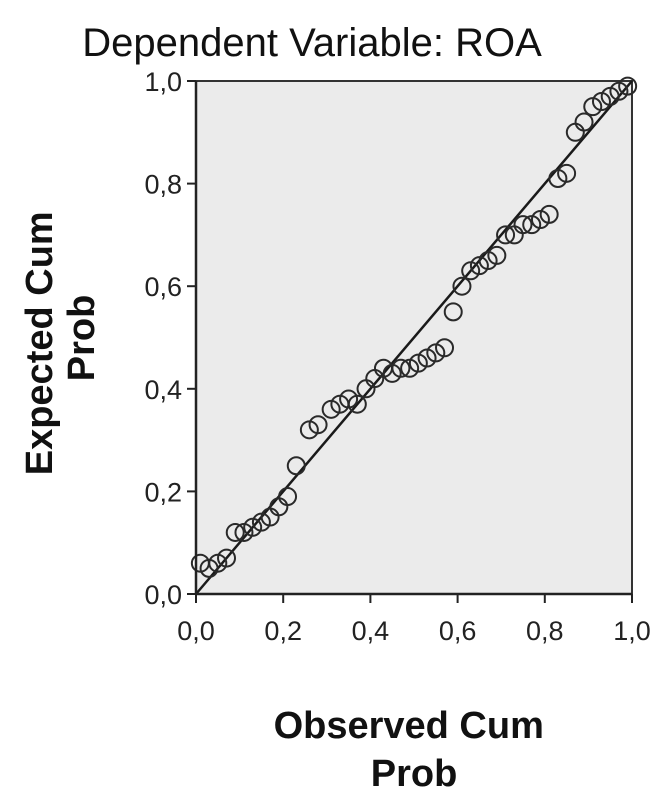 The width and height of the screenshot is (654, 800). I want to click on y-tick-label: 0,0, so click(163, 595).